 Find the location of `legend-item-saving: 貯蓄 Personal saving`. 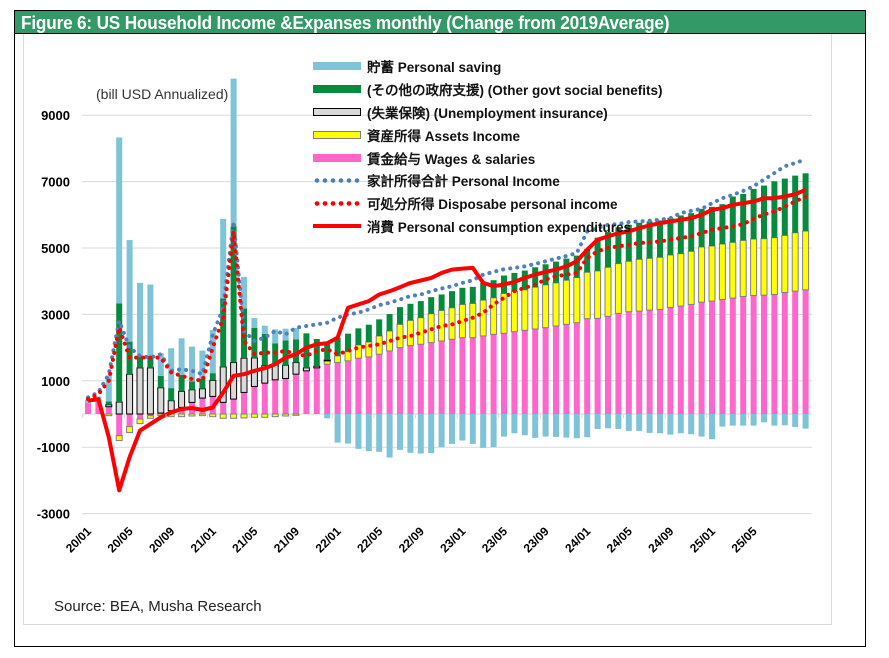

legend-item-saving: 貯蓄 Personal saving is located at coordinates (488, 66).